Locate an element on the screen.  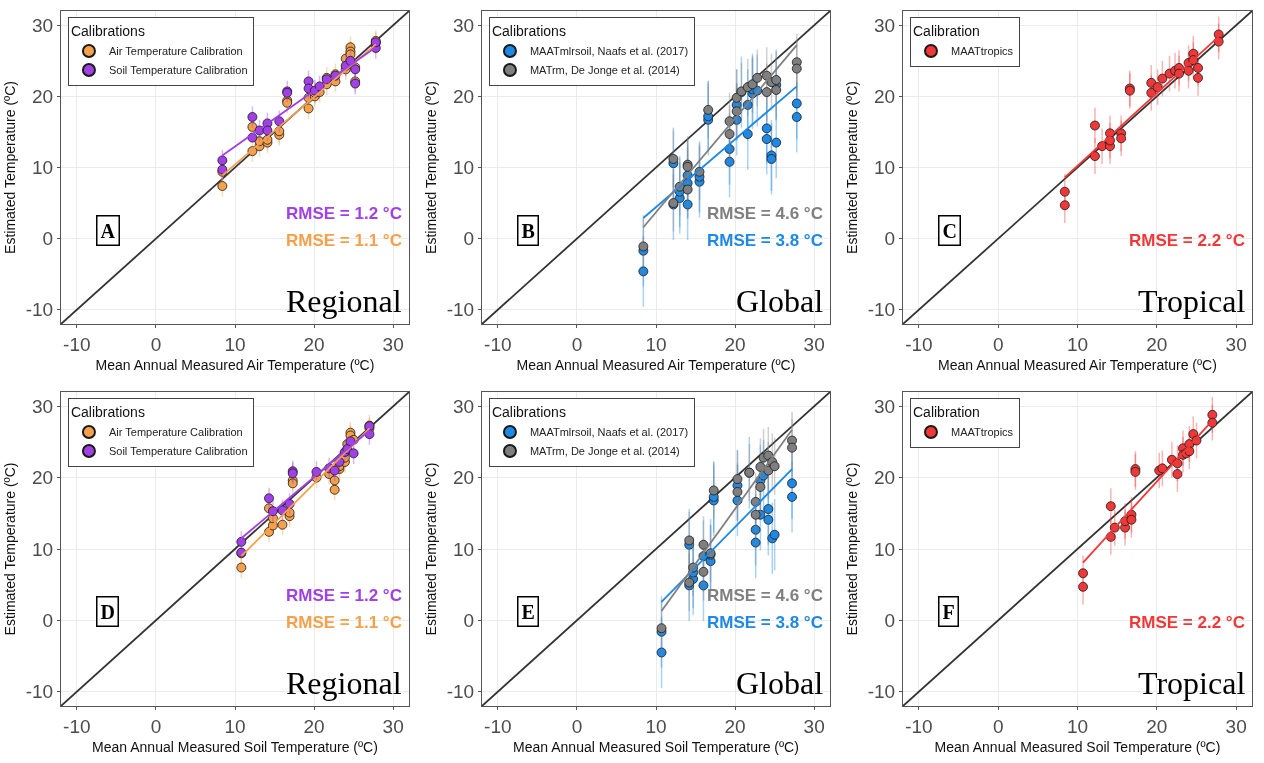
annotation: RMSE = 2.2 °C is located at coordinates (1187, 240).